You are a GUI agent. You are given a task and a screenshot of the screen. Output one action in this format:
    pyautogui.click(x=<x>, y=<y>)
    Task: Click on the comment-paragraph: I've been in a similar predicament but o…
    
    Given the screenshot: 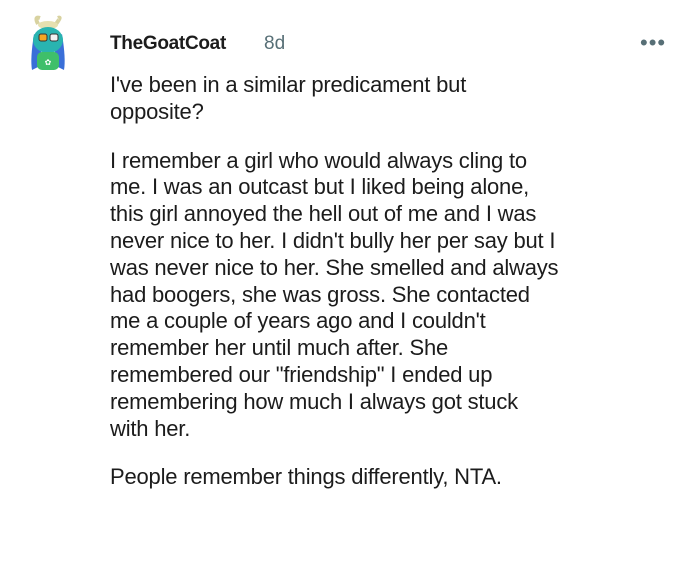 What is the action you would take?
    pyautogui.click(x=400, y=99)
    